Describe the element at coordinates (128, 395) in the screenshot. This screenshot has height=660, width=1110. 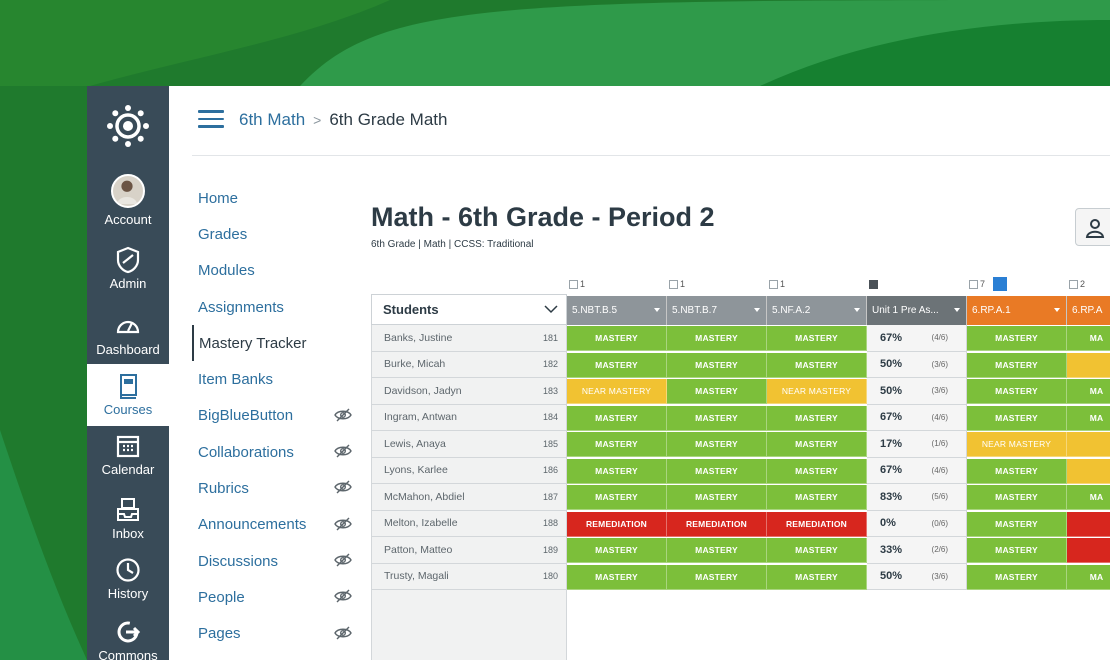
I see `nav-courses: Courses` at that location.